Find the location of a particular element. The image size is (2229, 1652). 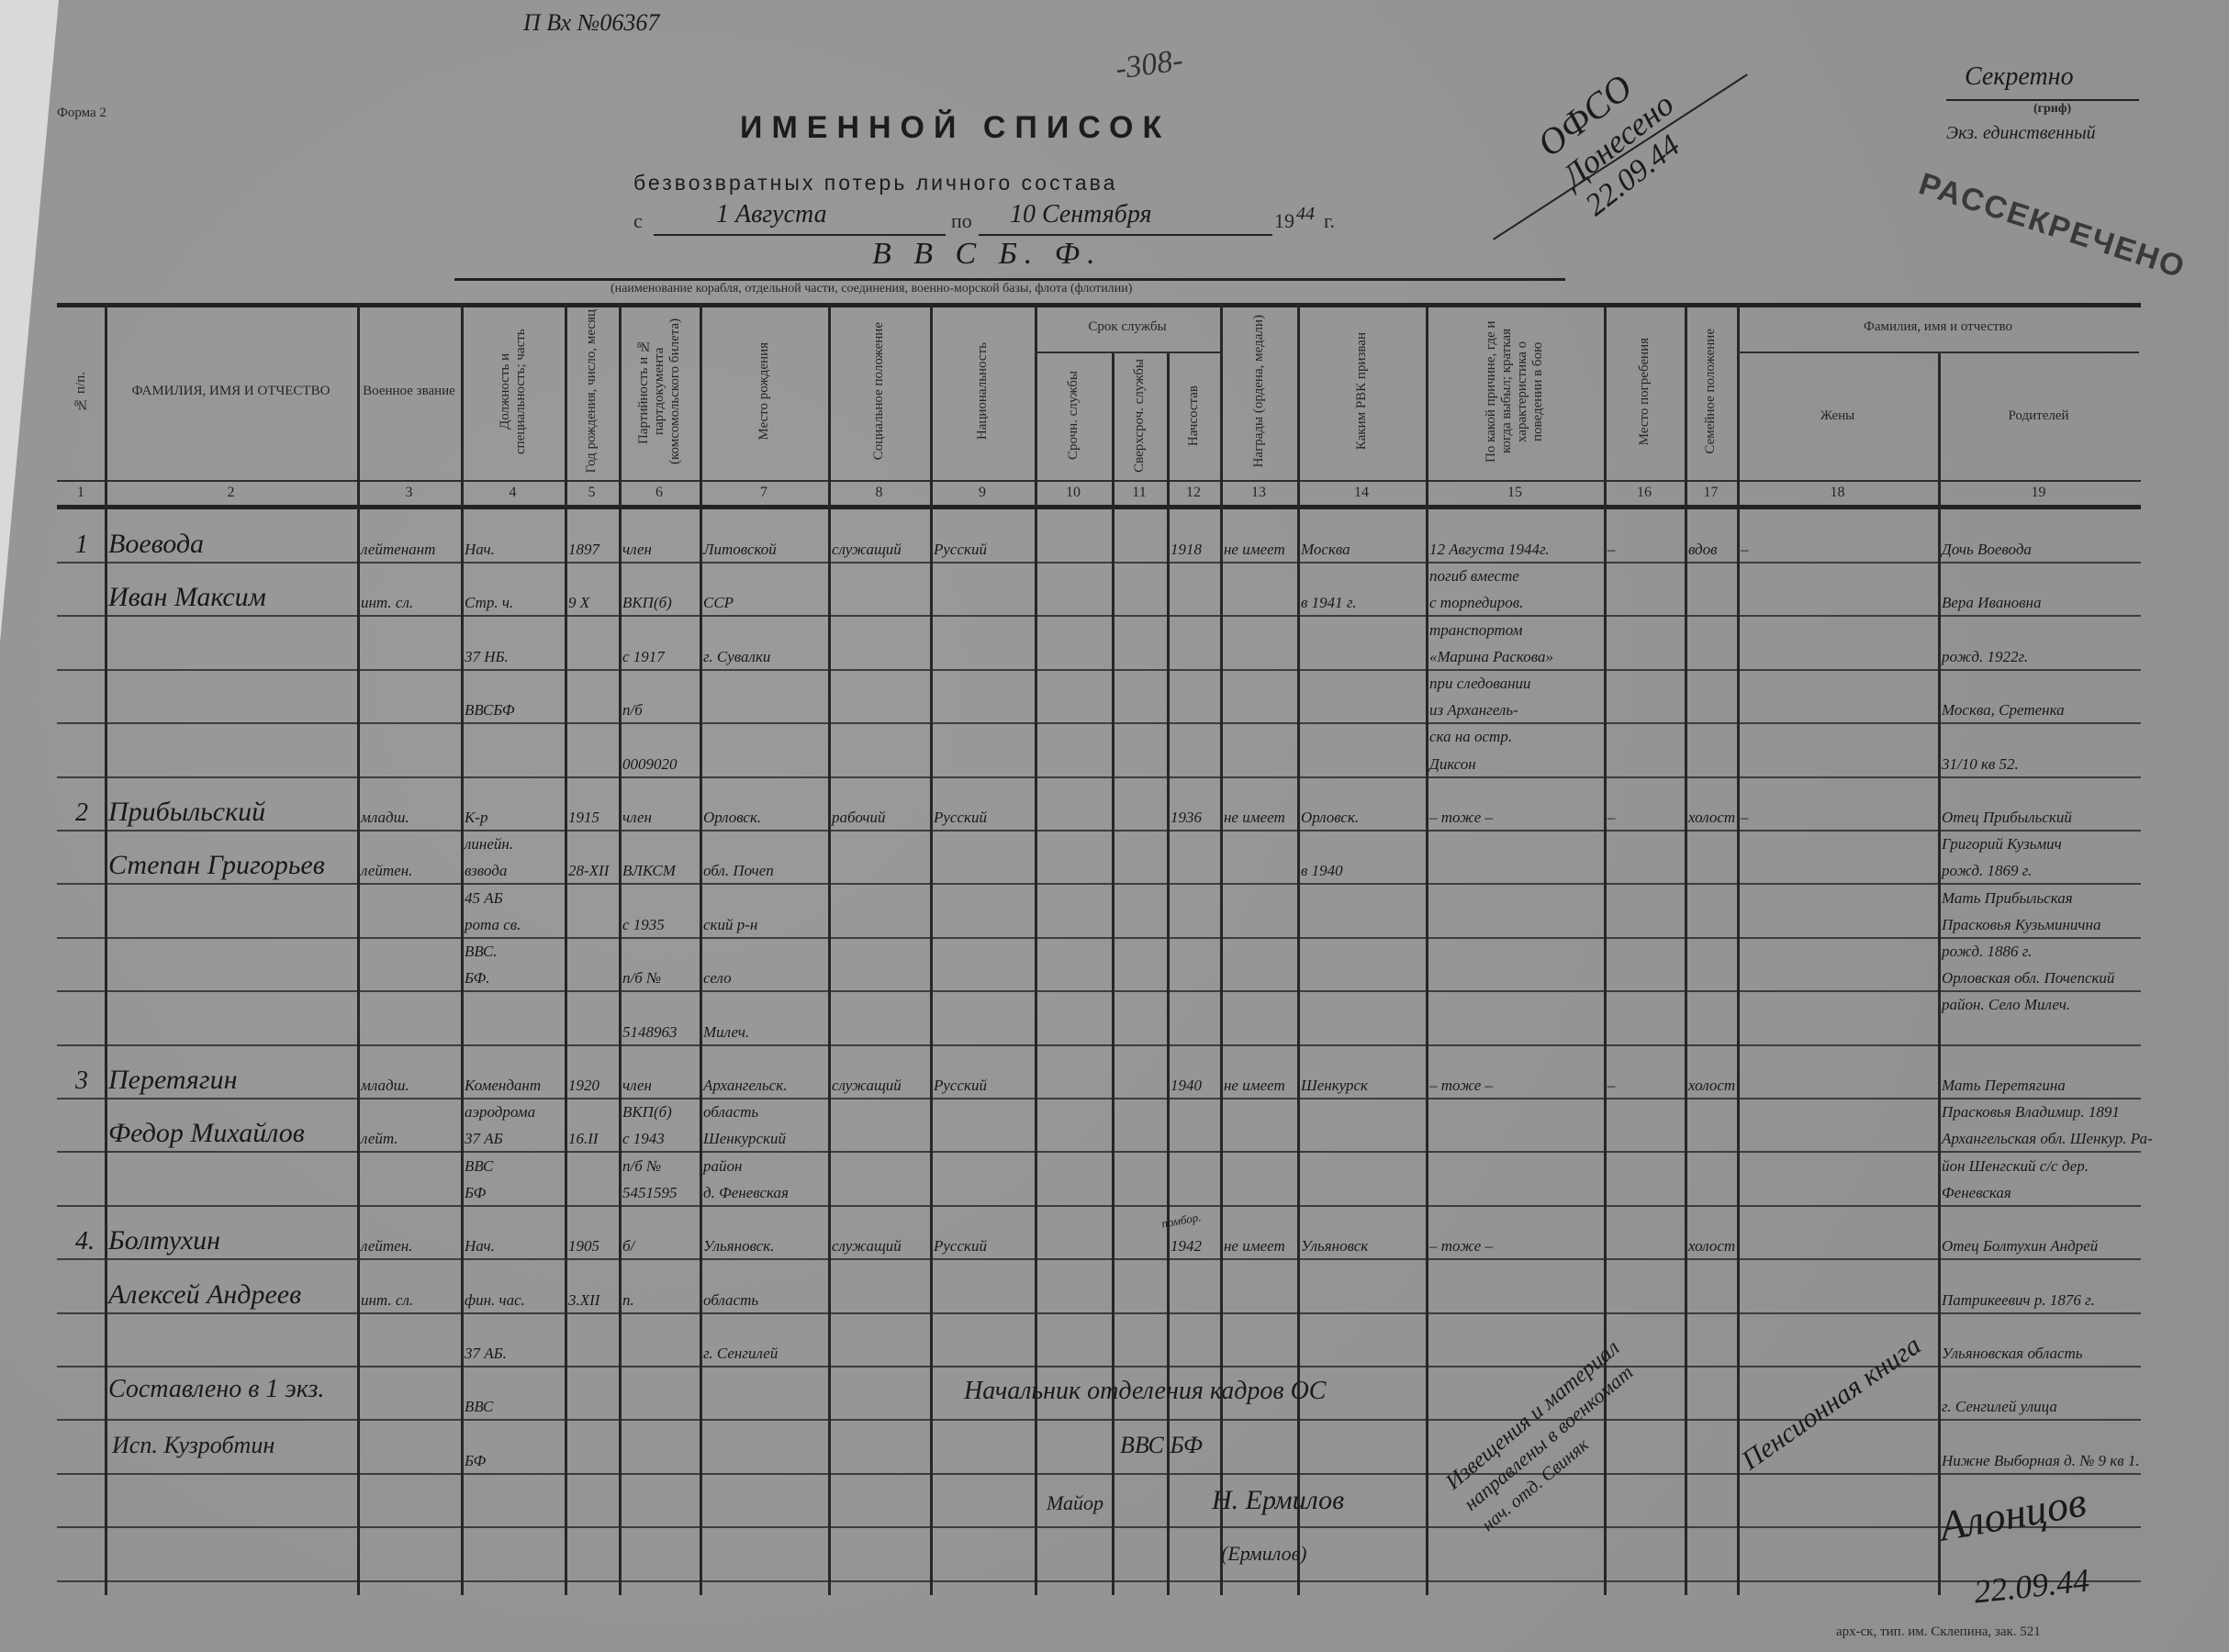

person-1-cause: погиб вместе is located at coordinates (1474, 576).